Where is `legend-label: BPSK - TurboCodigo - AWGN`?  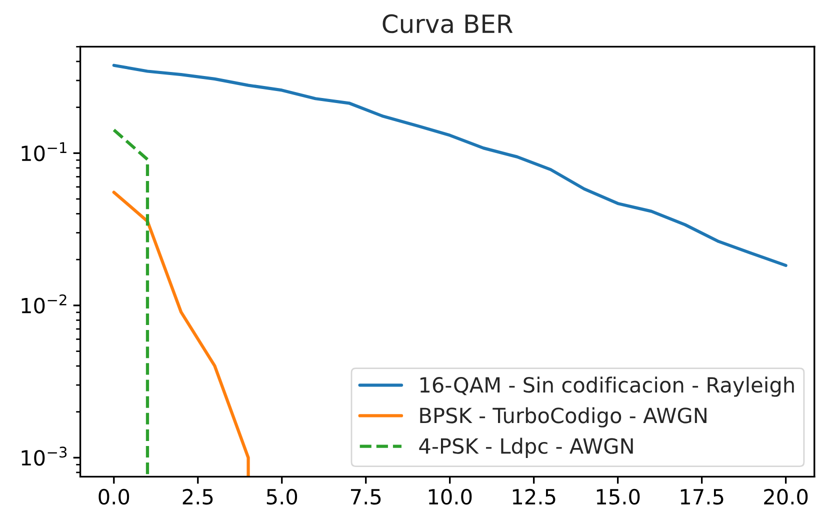
legend-label: BPSK - TurboCodigo - AWGN is located at coordinates (563, 417).